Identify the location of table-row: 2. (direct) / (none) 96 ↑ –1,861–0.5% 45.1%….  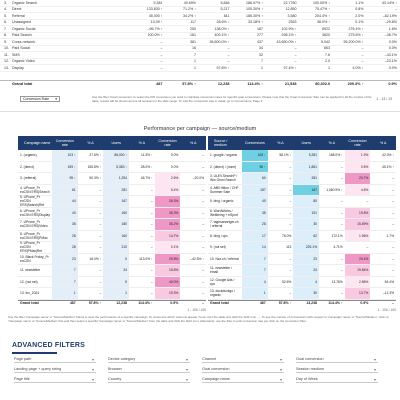
(302, 167).